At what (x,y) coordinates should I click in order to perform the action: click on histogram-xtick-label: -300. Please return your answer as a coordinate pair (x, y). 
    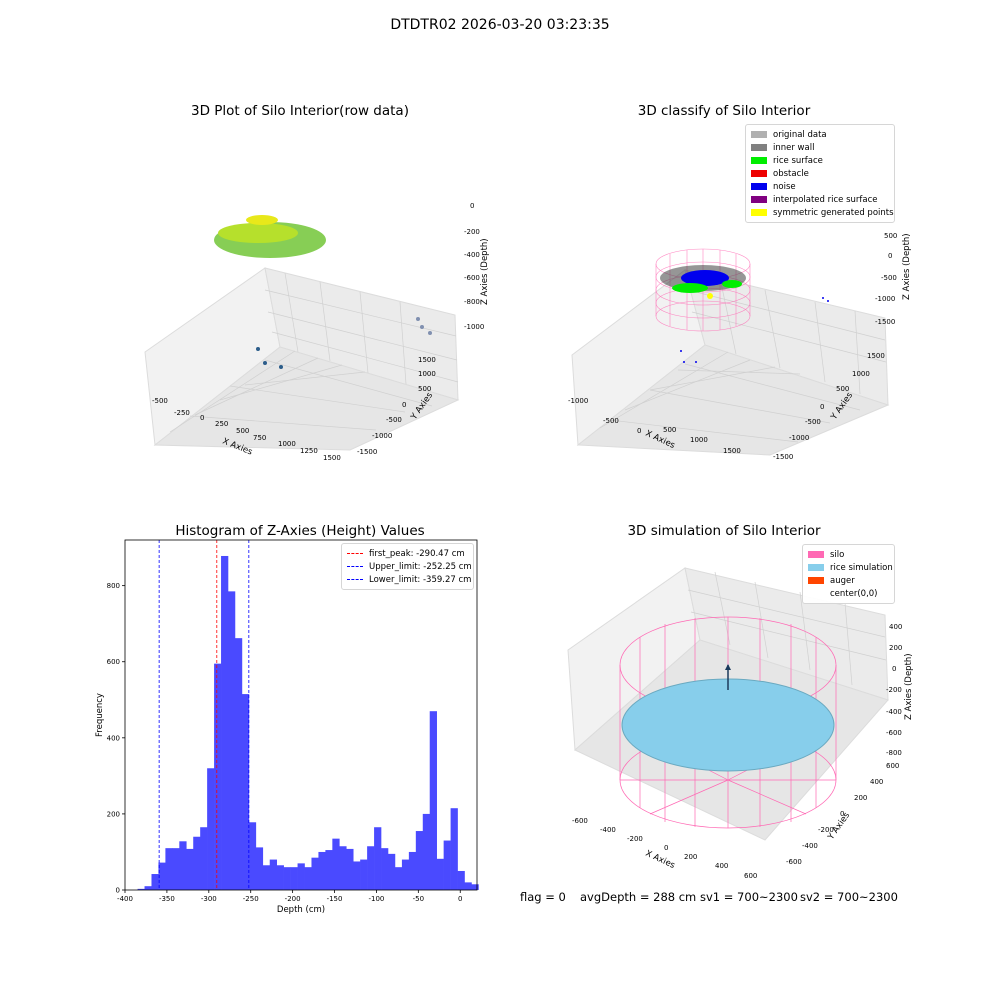
    Looking at the image, I should click on (209, 899).